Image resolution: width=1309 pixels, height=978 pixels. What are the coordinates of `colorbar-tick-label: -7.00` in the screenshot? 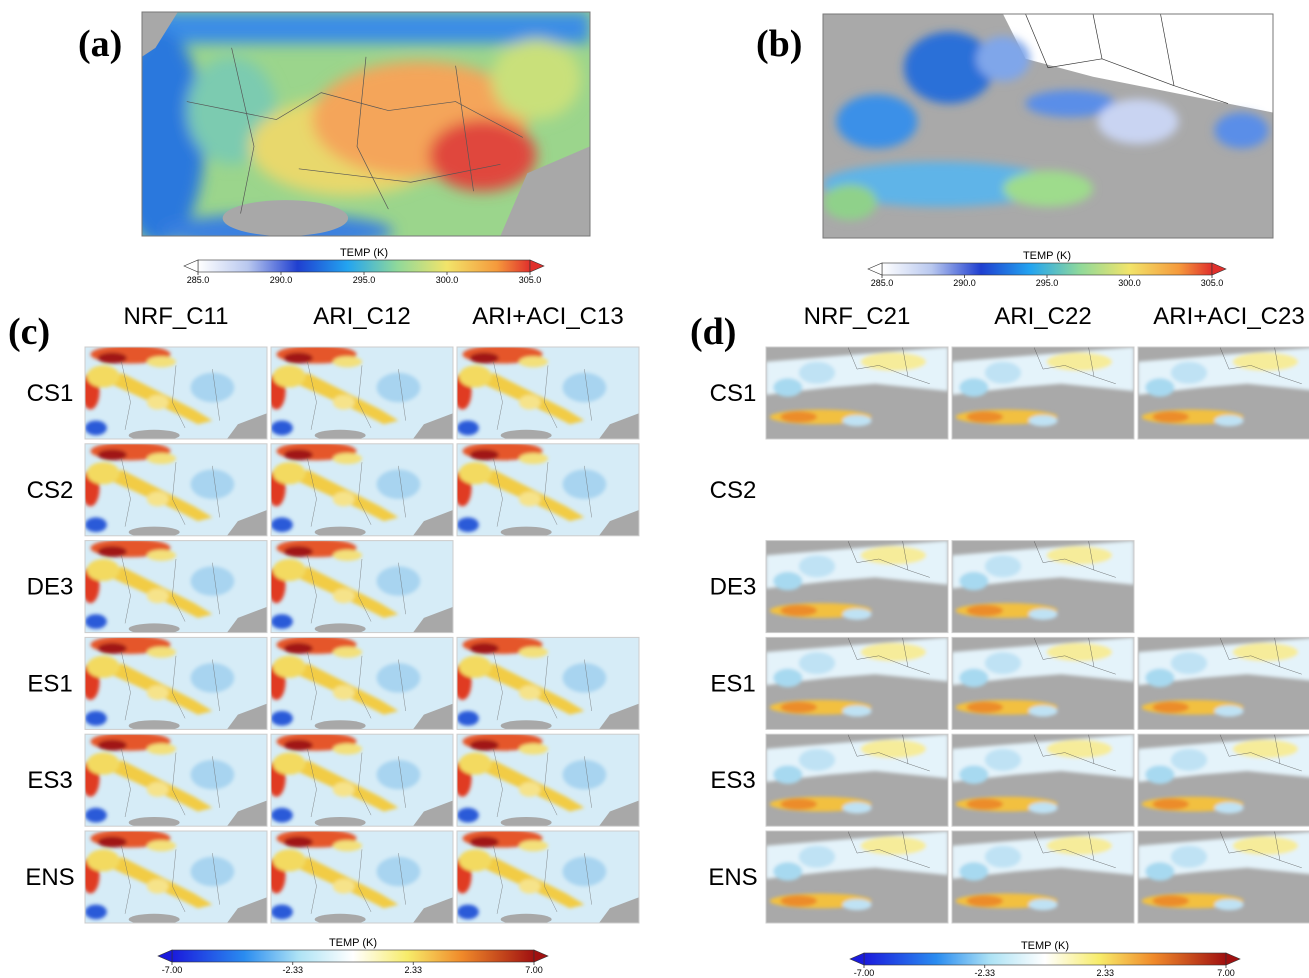 It's located at (864, 973).